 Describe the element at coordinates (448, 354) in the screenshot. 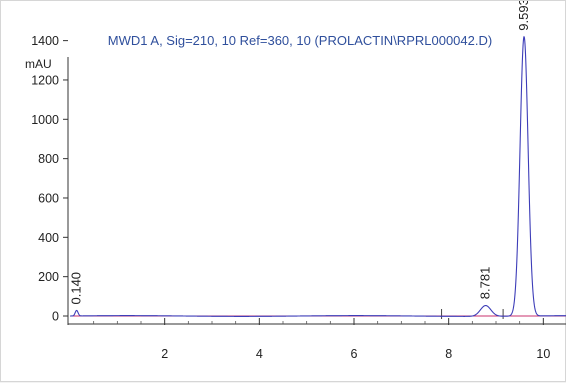

I see `x-tick-label: 8` at that location.